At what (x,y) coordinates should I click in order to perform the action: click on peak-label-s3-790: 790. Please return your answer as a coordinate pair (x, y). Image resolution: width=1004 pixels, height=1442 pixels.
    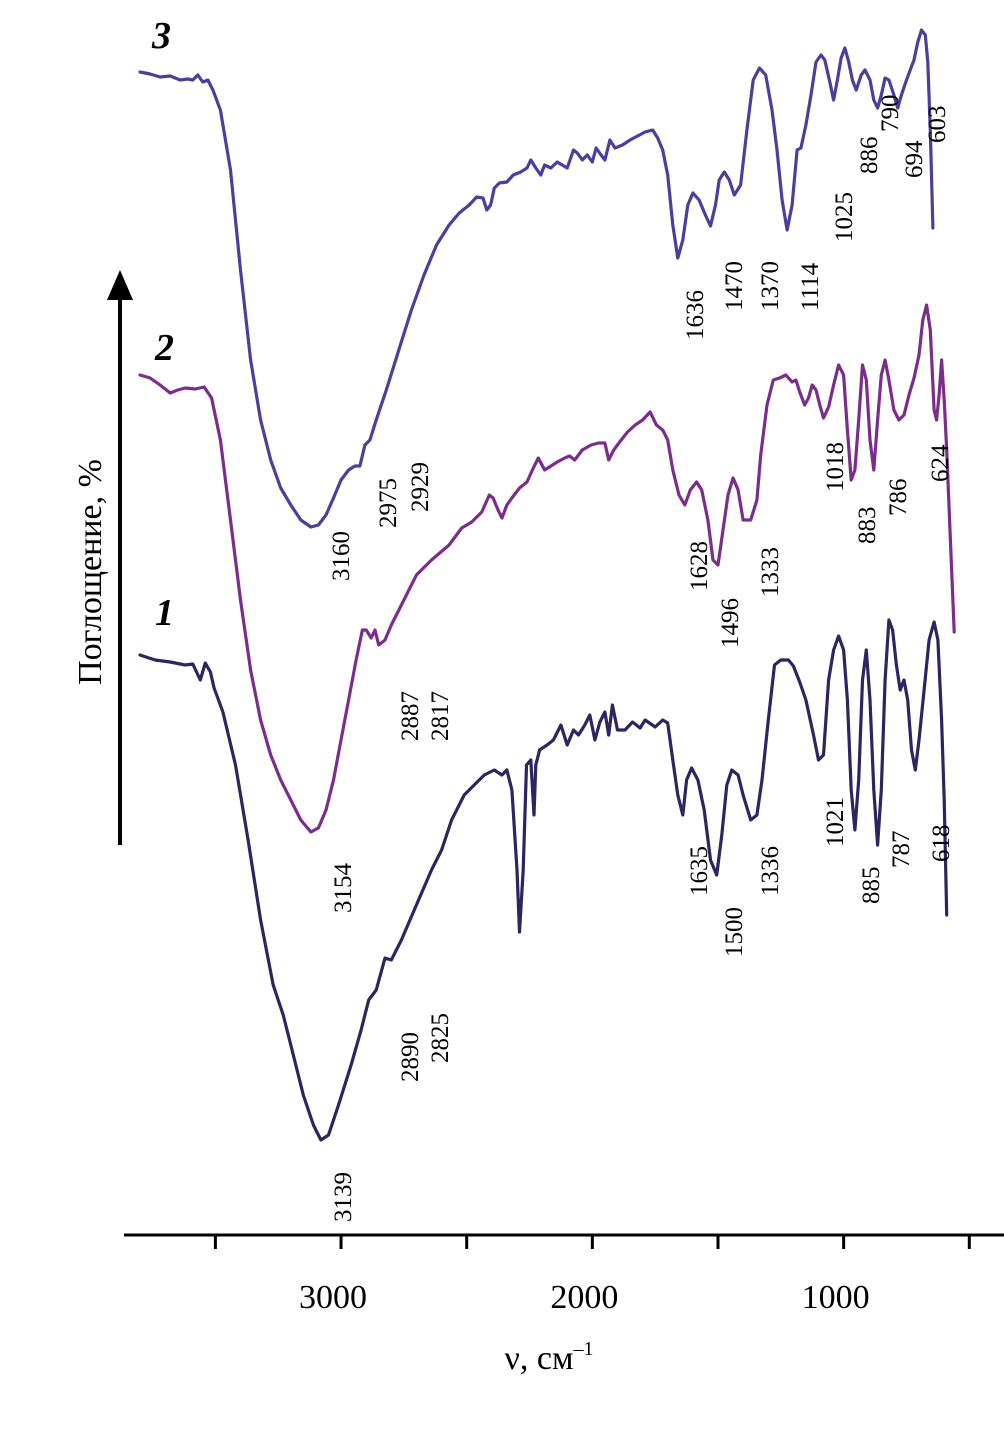
    Looking at the image, I should click on (890, 114).